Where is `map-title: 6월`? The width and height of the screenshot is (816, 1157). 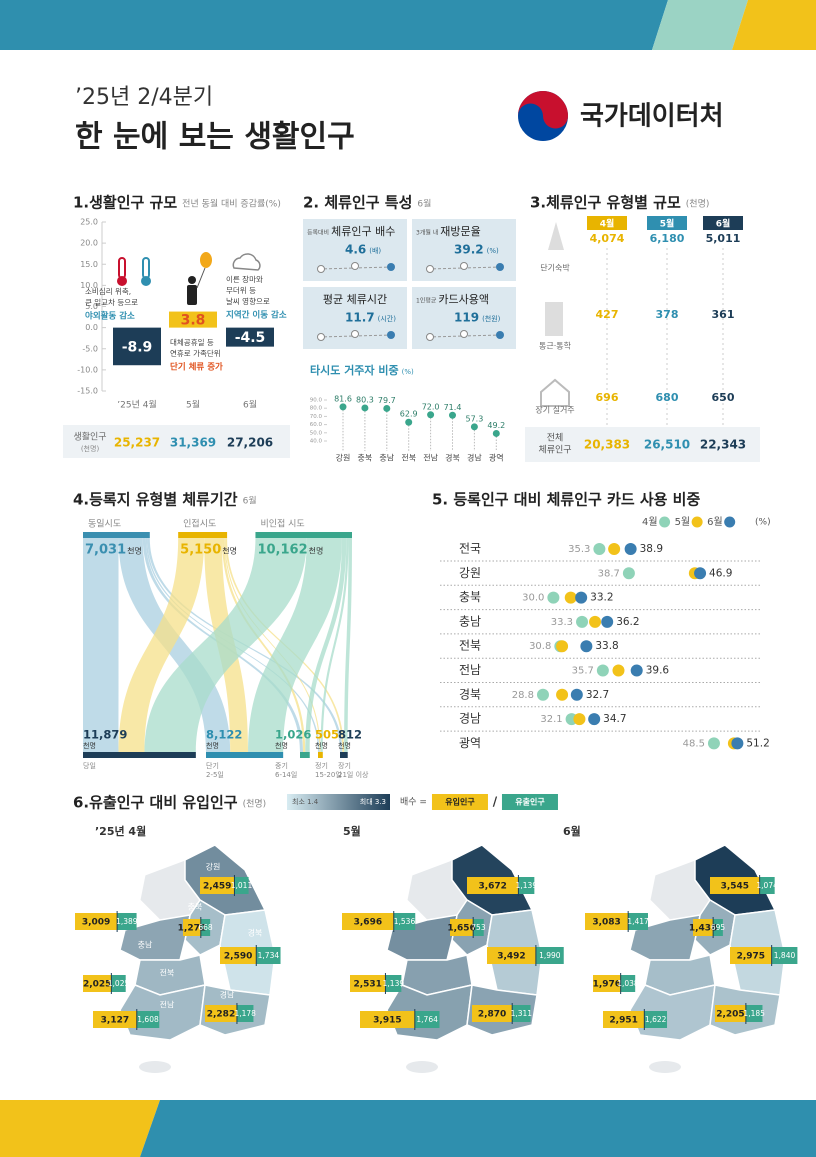 map-title: 6월 is located at coordinates (572, 831).